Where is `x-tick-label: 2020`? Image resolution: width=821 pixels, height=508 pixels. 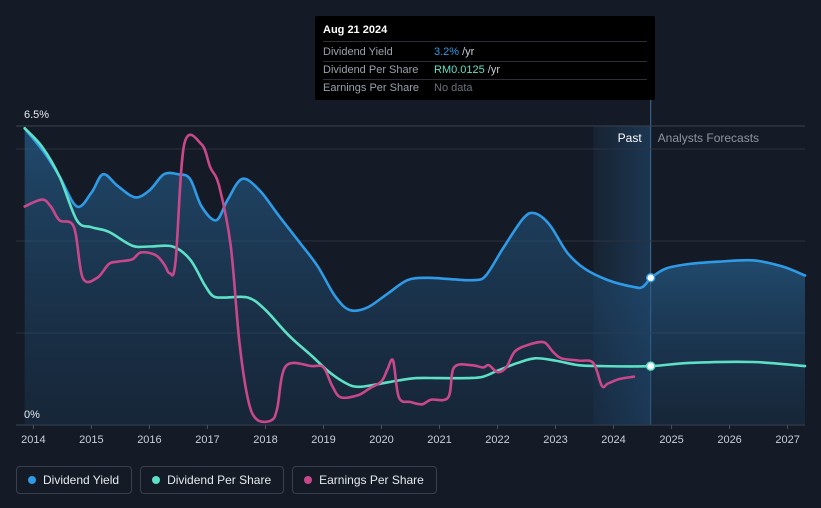
x-tick-label: 2020 is located at coordinates (381, 440).